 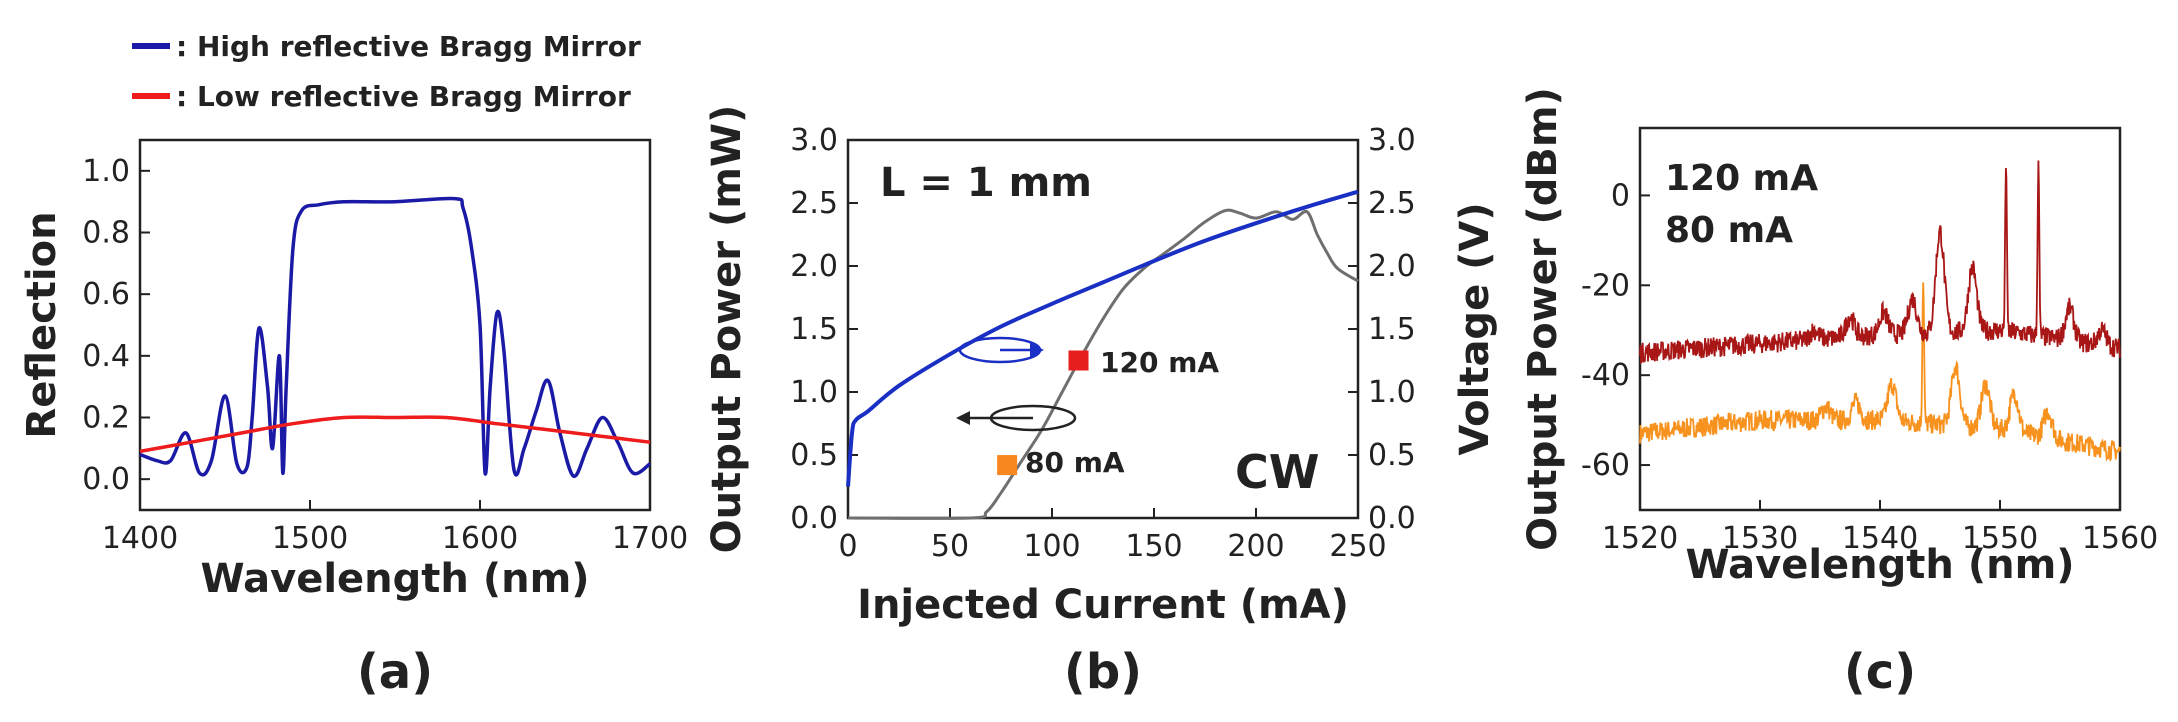 What do you see at coordinates (42, 324) in the screenshot?
I see `y-axis-label-a: Reflection` at bounding box center [42, 324].